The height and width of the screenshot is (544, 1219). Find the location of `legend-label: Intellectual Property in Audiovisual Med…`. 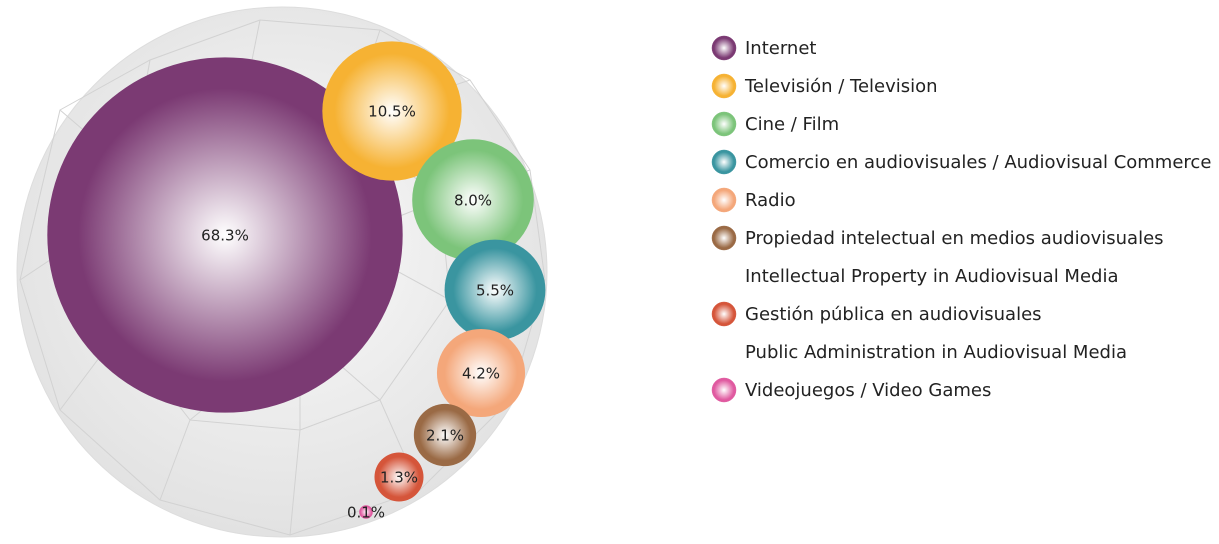

legend-label: Intellectual Property in Audiovisual Med… is located at coordinates (931, 276).